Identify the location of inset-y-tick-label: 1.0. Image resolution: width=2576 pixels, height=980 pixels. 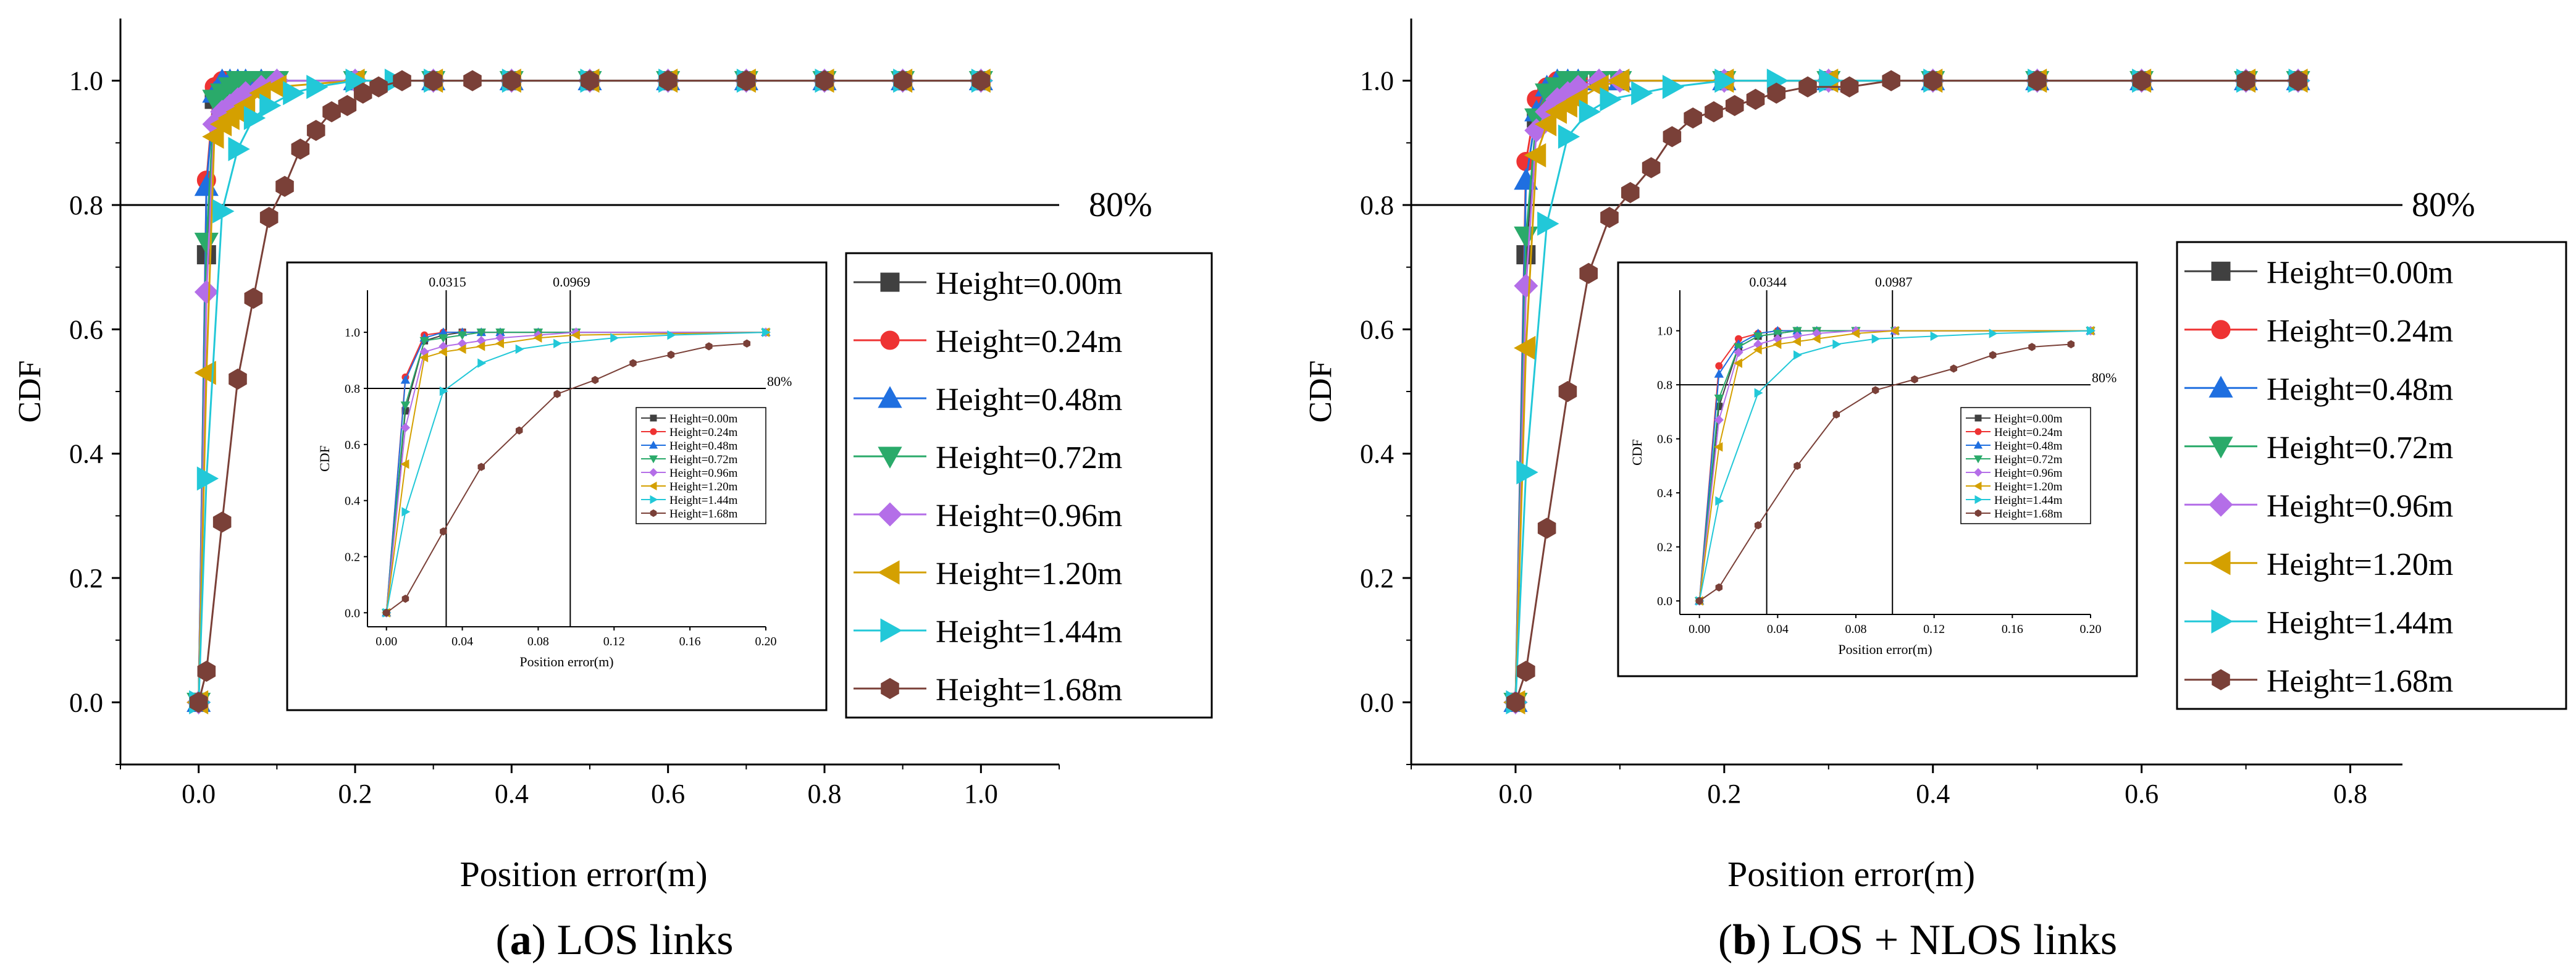
(352, 333).